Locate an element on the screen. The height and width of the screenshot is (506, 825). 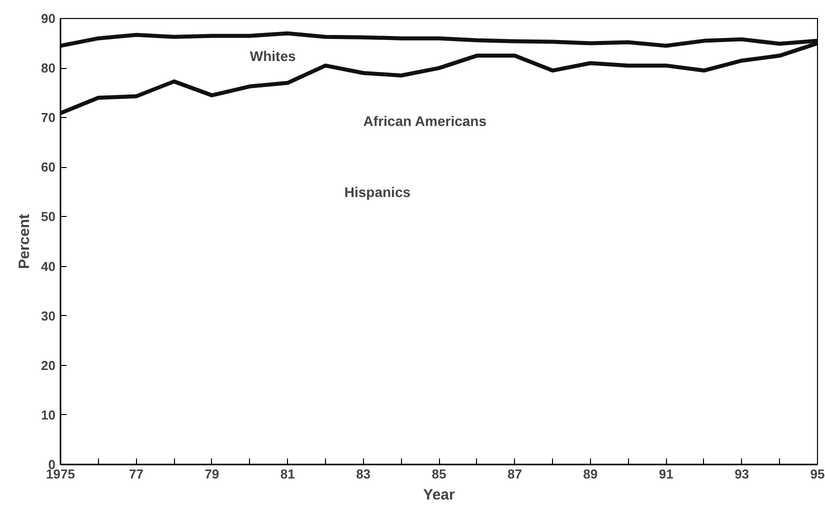
x-axis-title: Year is located at coordinates (439, 495).